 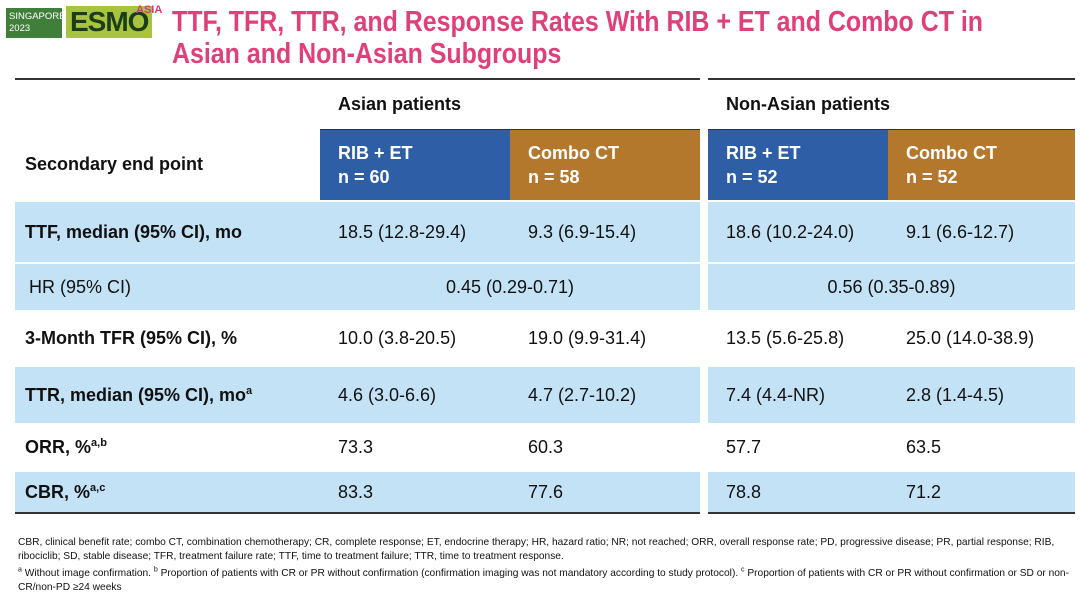 What do you see at coordinates (20, 570) in the screenshot?
I see `note-mark: a` at bounding box center [20, 570].